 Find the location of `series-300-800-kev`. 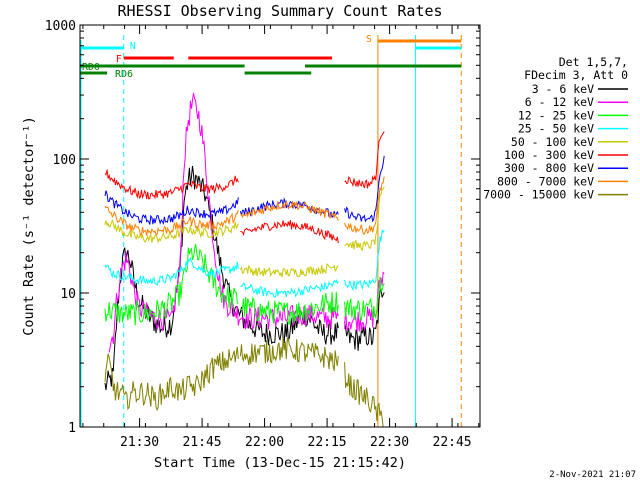

series-300-800-kev is located at coordinates (244, 190).